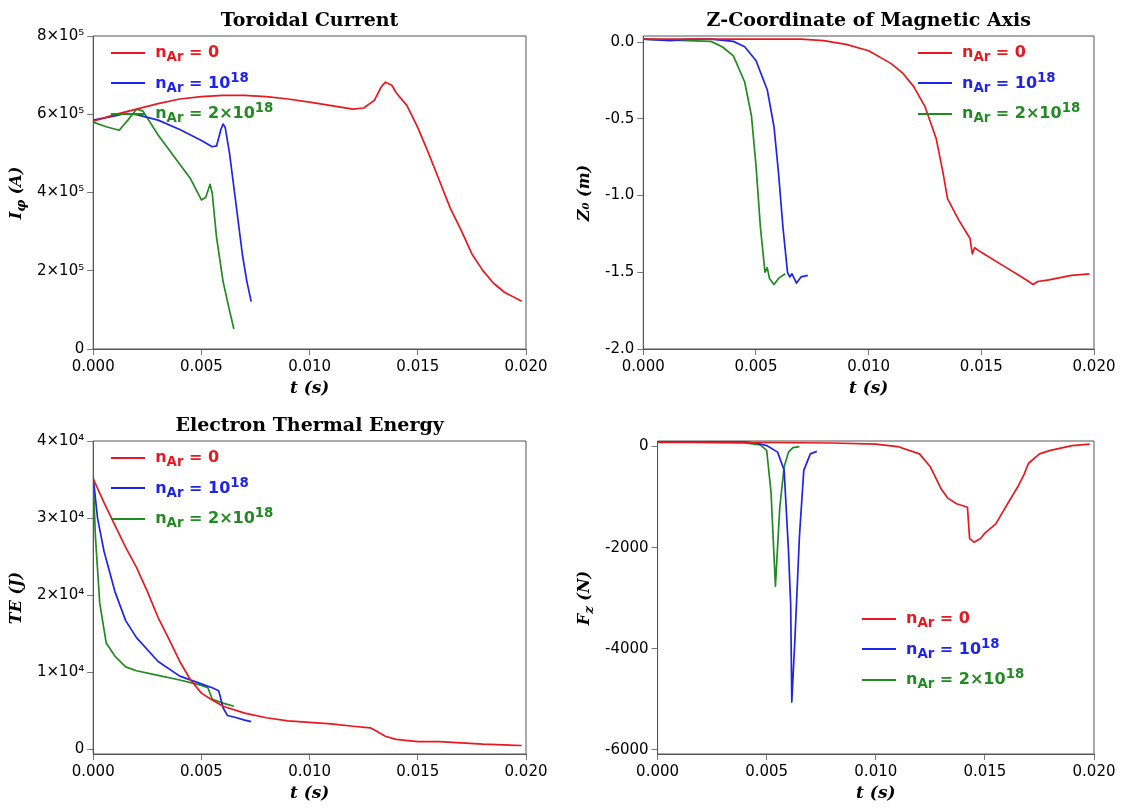  What do you see at coordinates (619, 194) in the screenshot?
I see `y-tick-label: -1.0` at bounding box center [619, 194].